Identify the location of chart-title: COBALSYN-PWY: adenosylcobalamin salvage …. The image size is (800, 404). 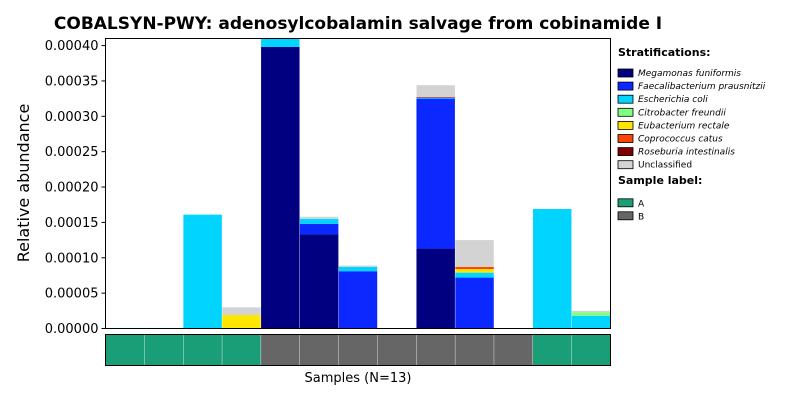
(358, 24).